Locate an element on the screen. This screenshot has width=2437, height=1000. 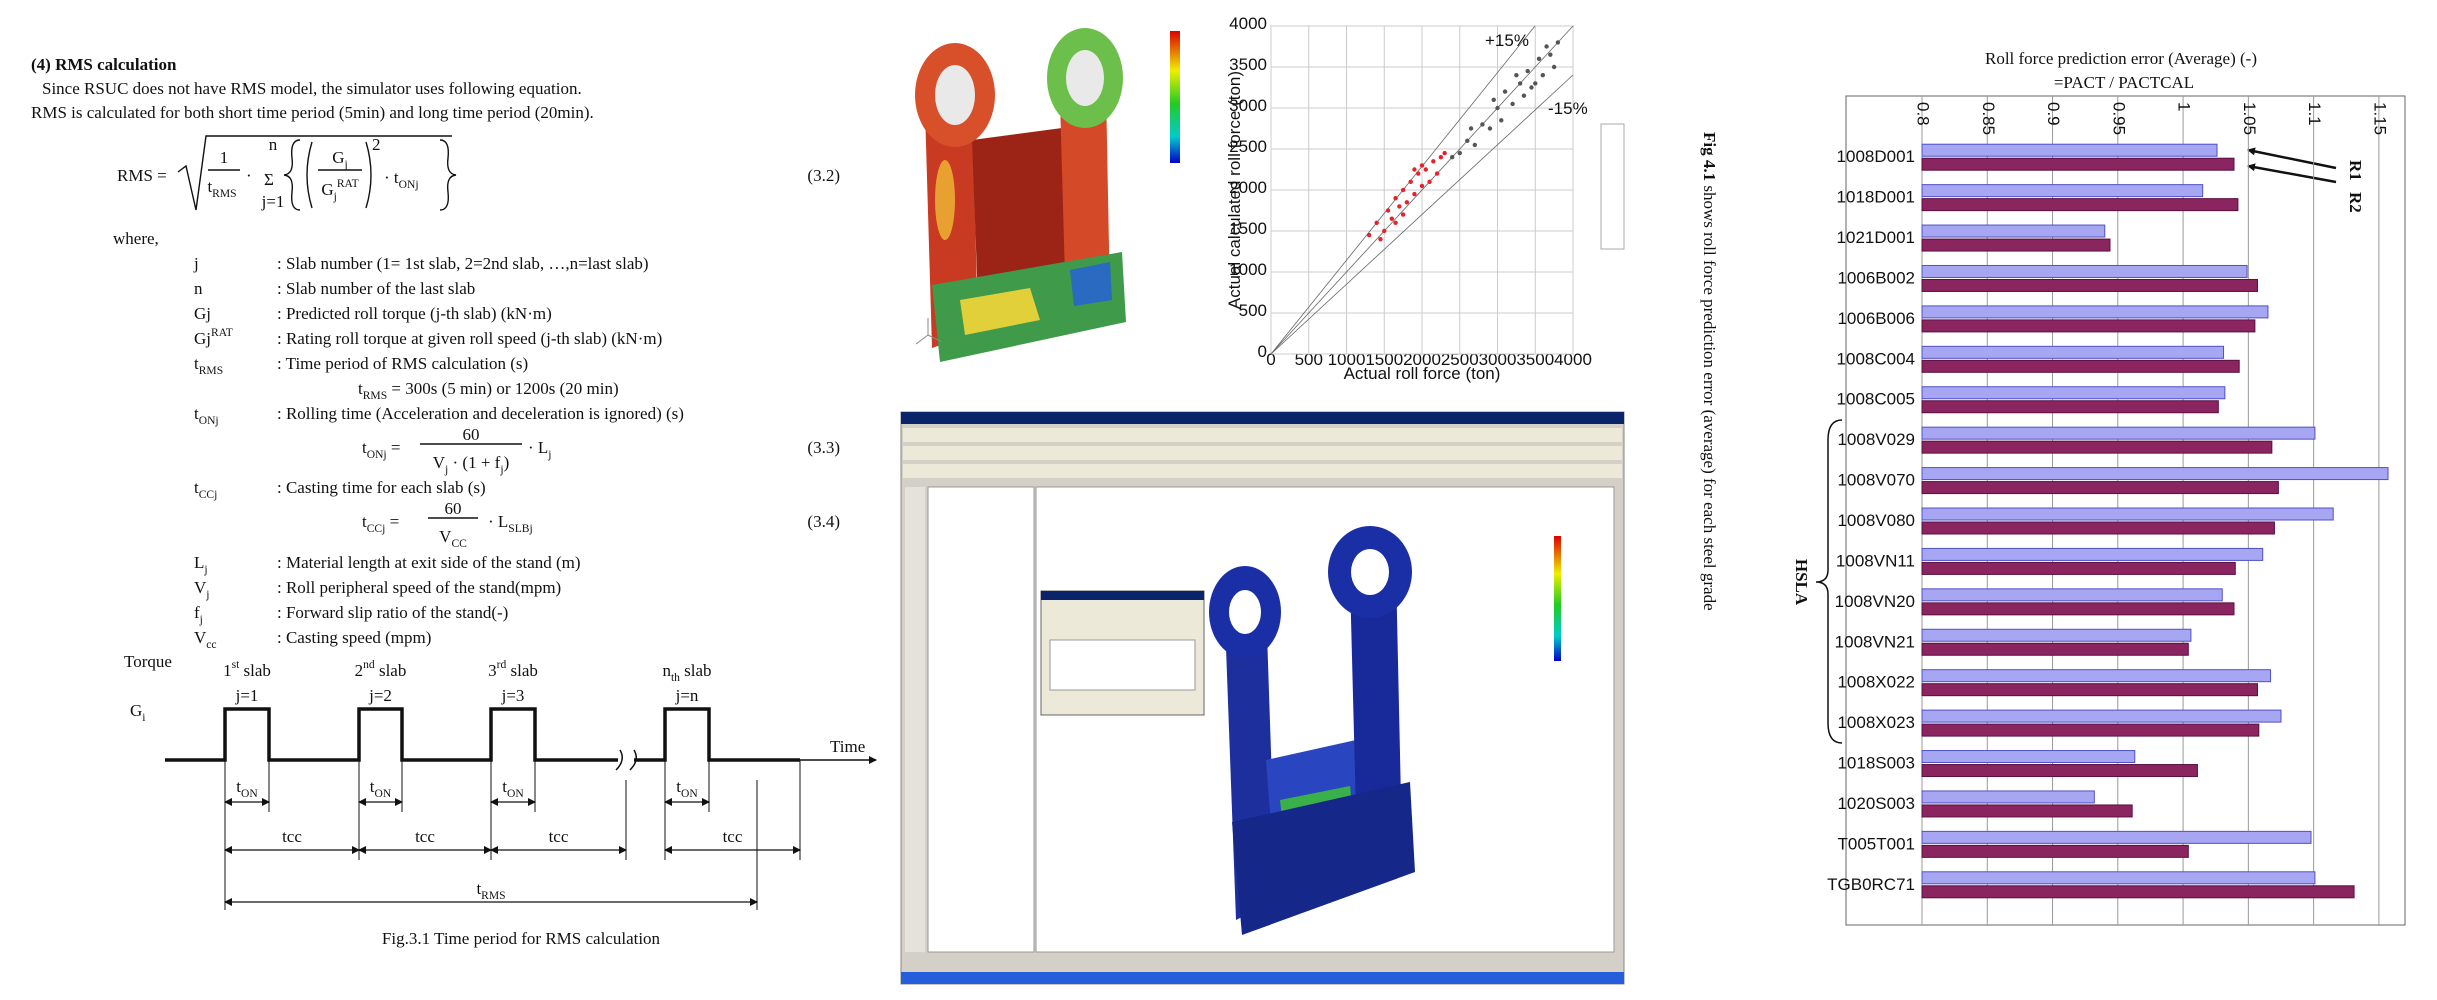
text-run: V is located at coordinates (445, 536).